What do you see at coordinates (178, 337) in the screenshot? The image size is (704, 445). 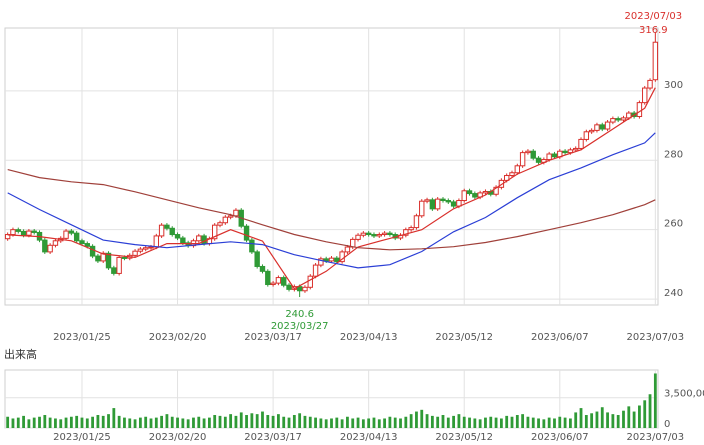 I see `x-tick-label: 2023/02/20` at bounding box center [178, 337].